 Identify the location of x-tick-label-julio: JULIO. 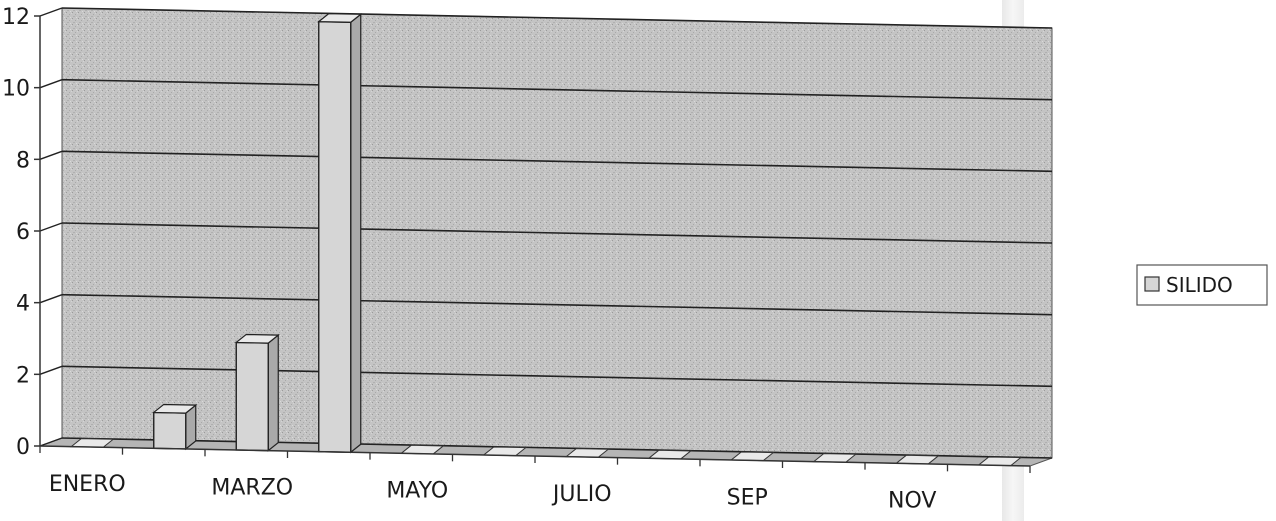
(581, 494).